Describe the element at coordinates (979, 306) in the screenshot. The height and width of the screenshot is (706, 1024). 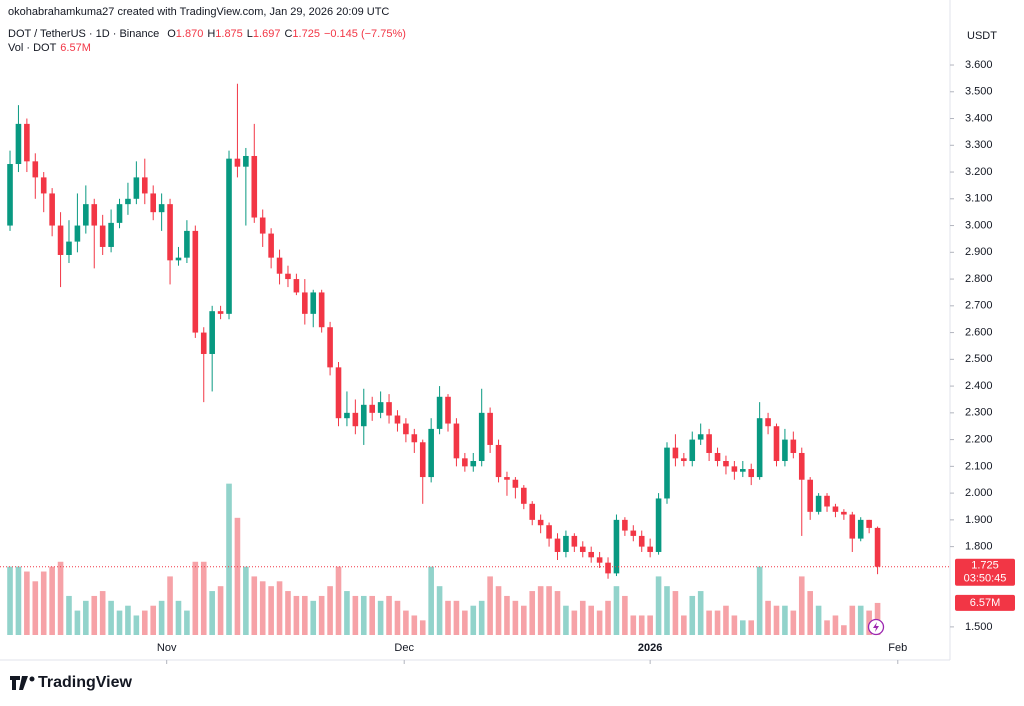
I see `y-tick-label: 2.700` at that location.